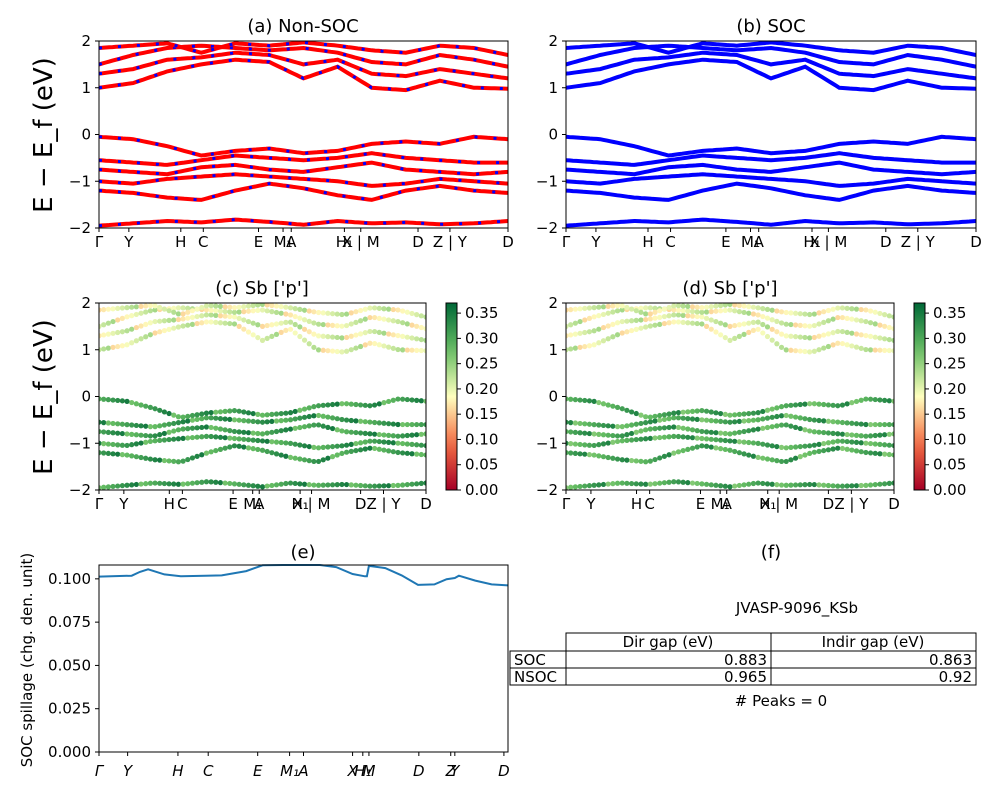 The width and height of the screenshot is (1000, 800). What do you see at coordinates (649, 504) in the screenshot?
I see `x-tick-label: C` at bounding box center [649, 504].